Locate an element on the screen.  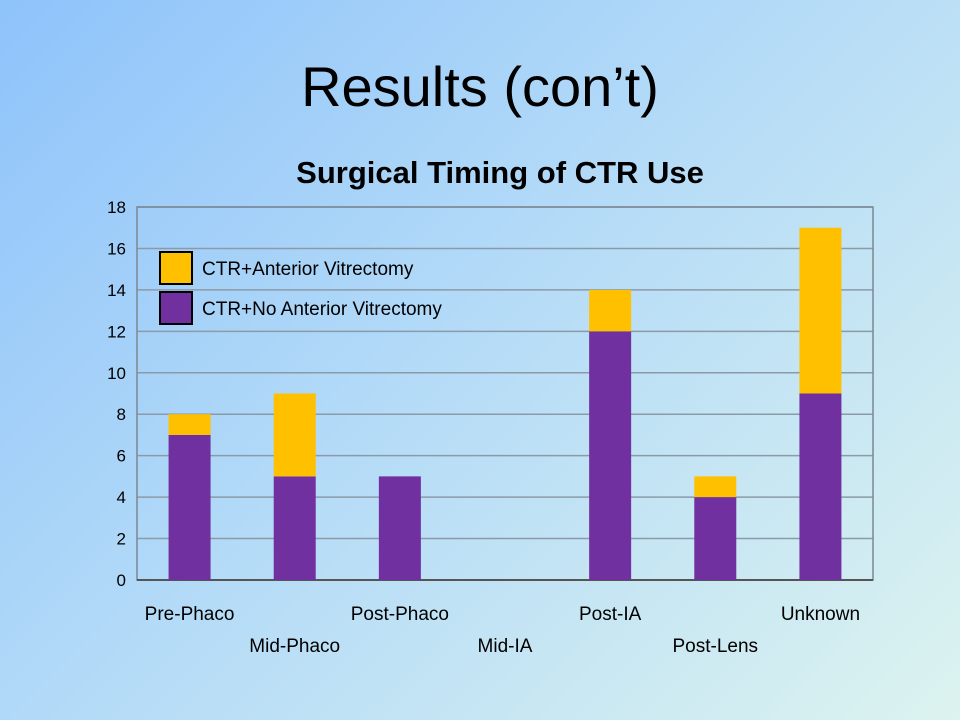
x-tick-label: Post-Phaco is located at coordinates (400, 614).